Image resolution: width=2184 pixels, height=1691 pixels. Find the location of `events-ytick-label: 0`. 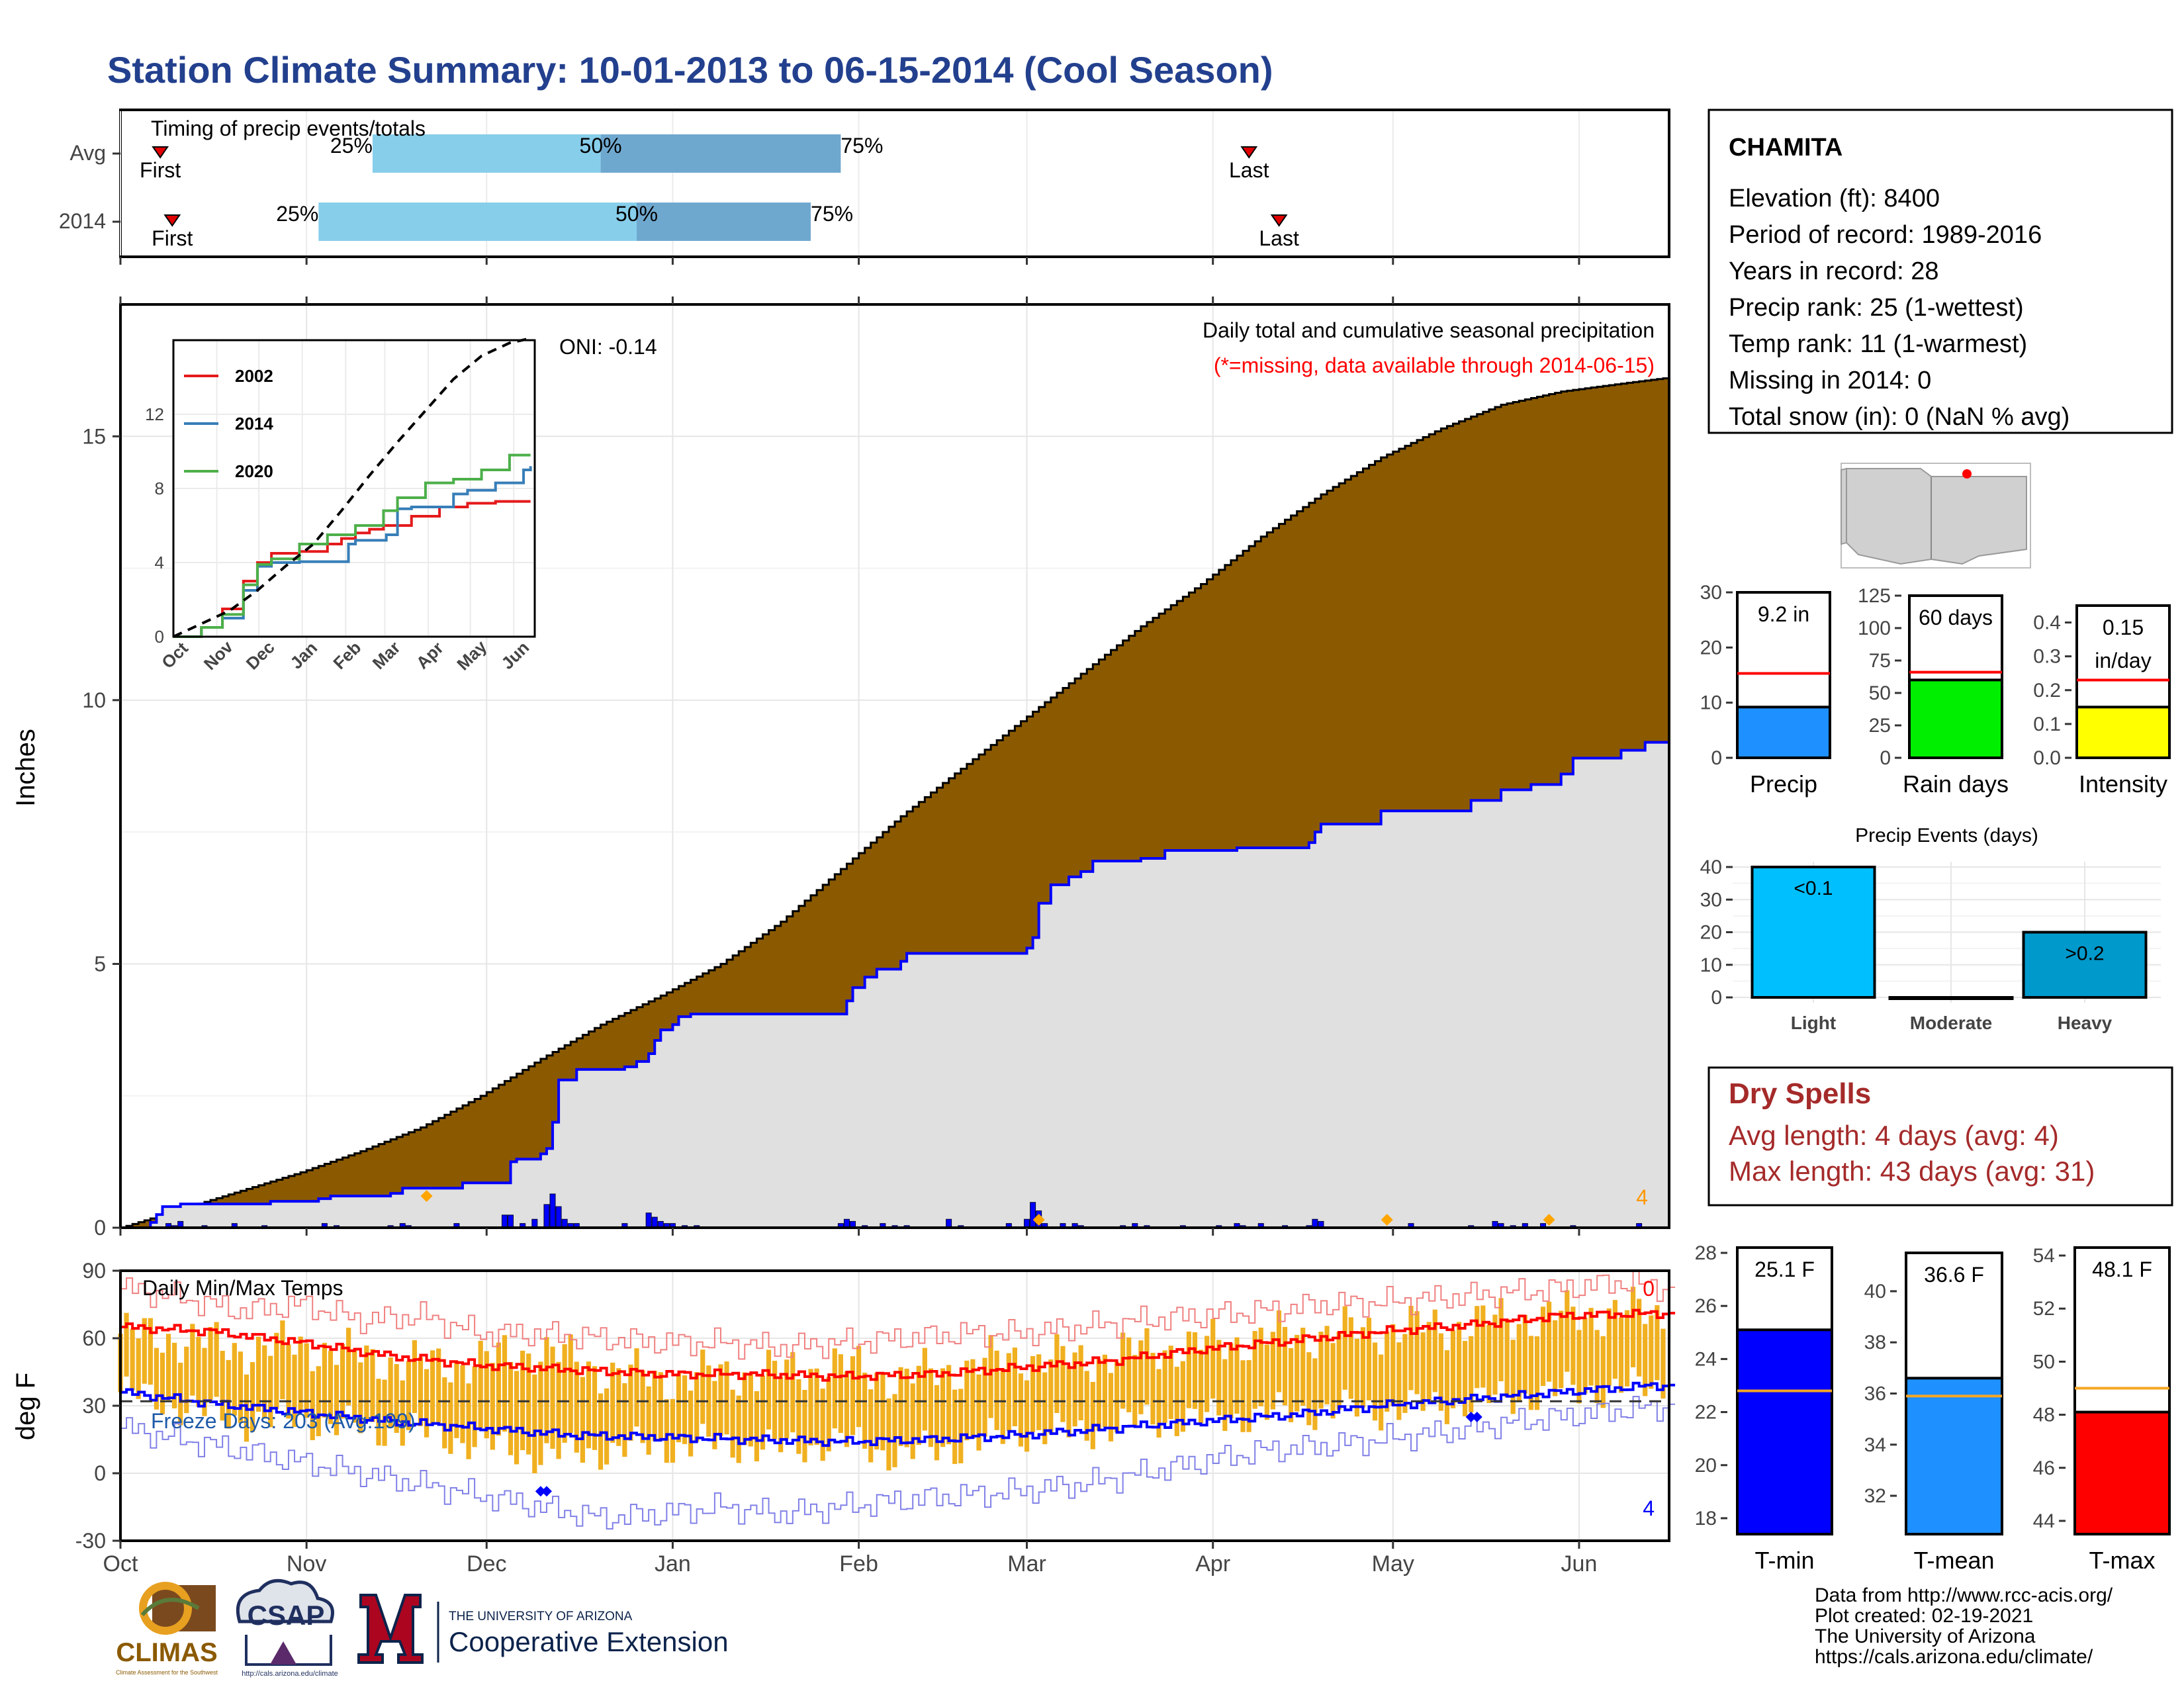

events-ytick-label: 0 is located at coordinates (1716, 998).